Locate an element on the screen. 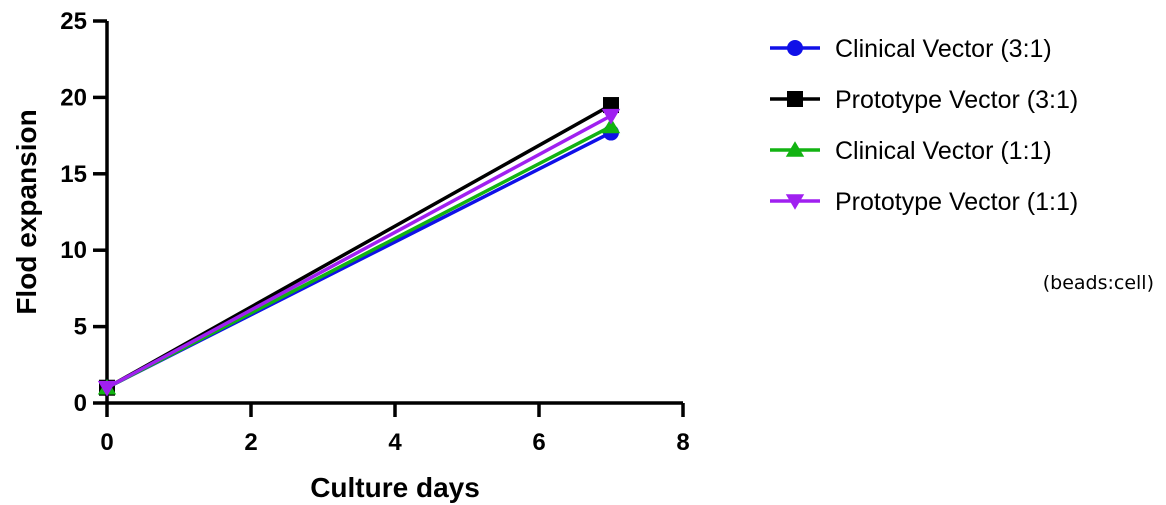  y-tick-label: 0 is located at coordinates (80, 403).